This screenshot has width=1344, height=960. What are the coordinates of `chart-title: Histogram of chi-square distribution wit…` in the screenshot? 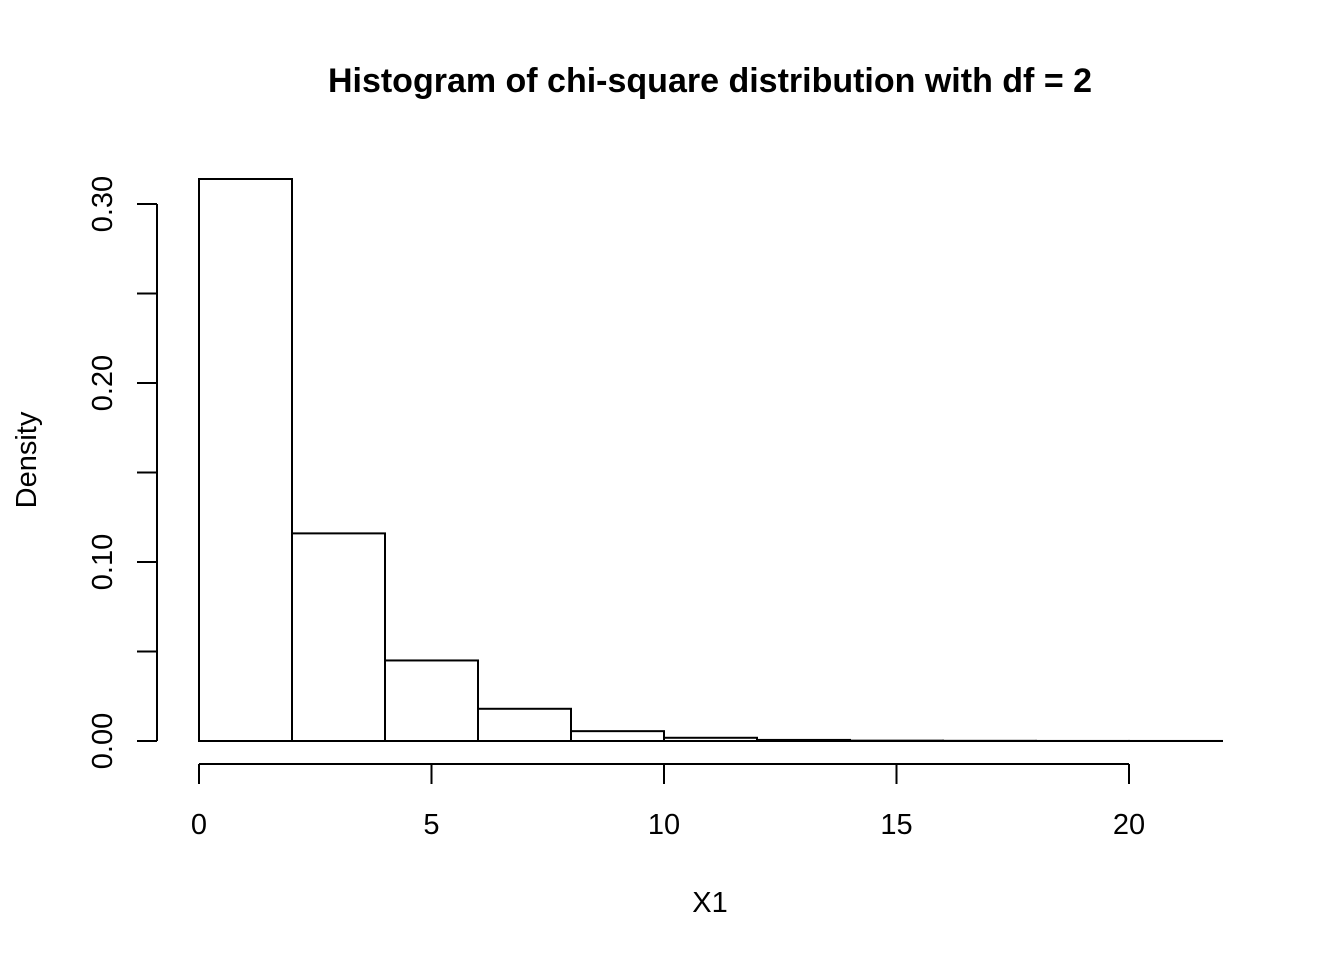 It's located at (710, 81).